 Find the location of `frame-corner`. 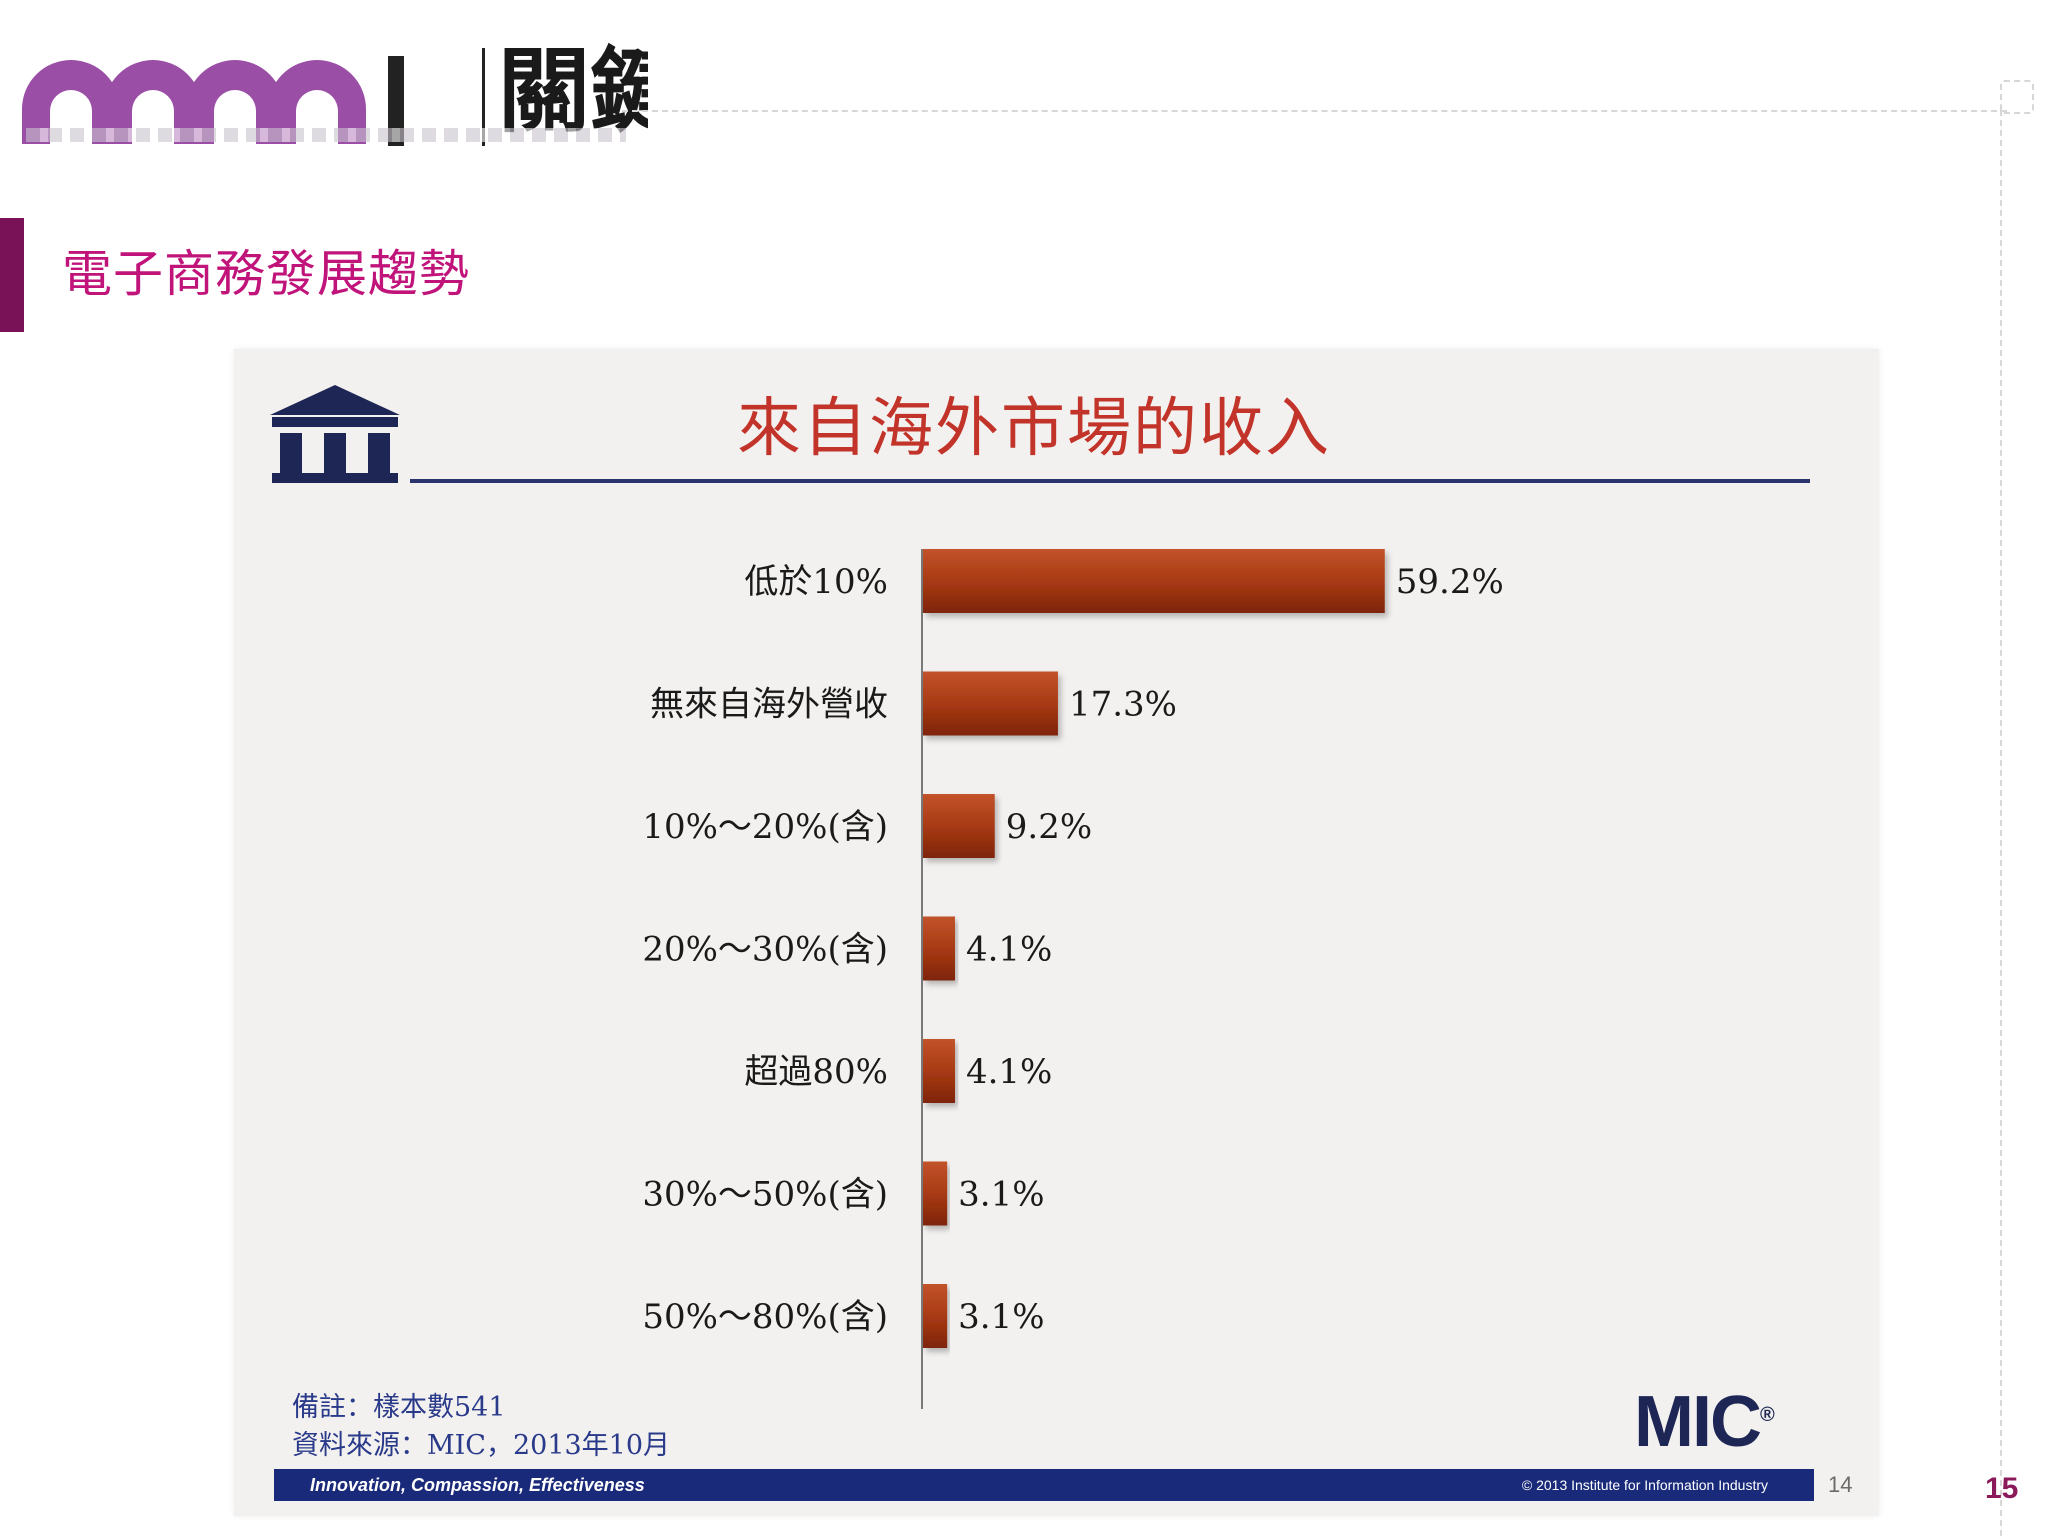

frame-corner is located at coordinates (2017, 97).